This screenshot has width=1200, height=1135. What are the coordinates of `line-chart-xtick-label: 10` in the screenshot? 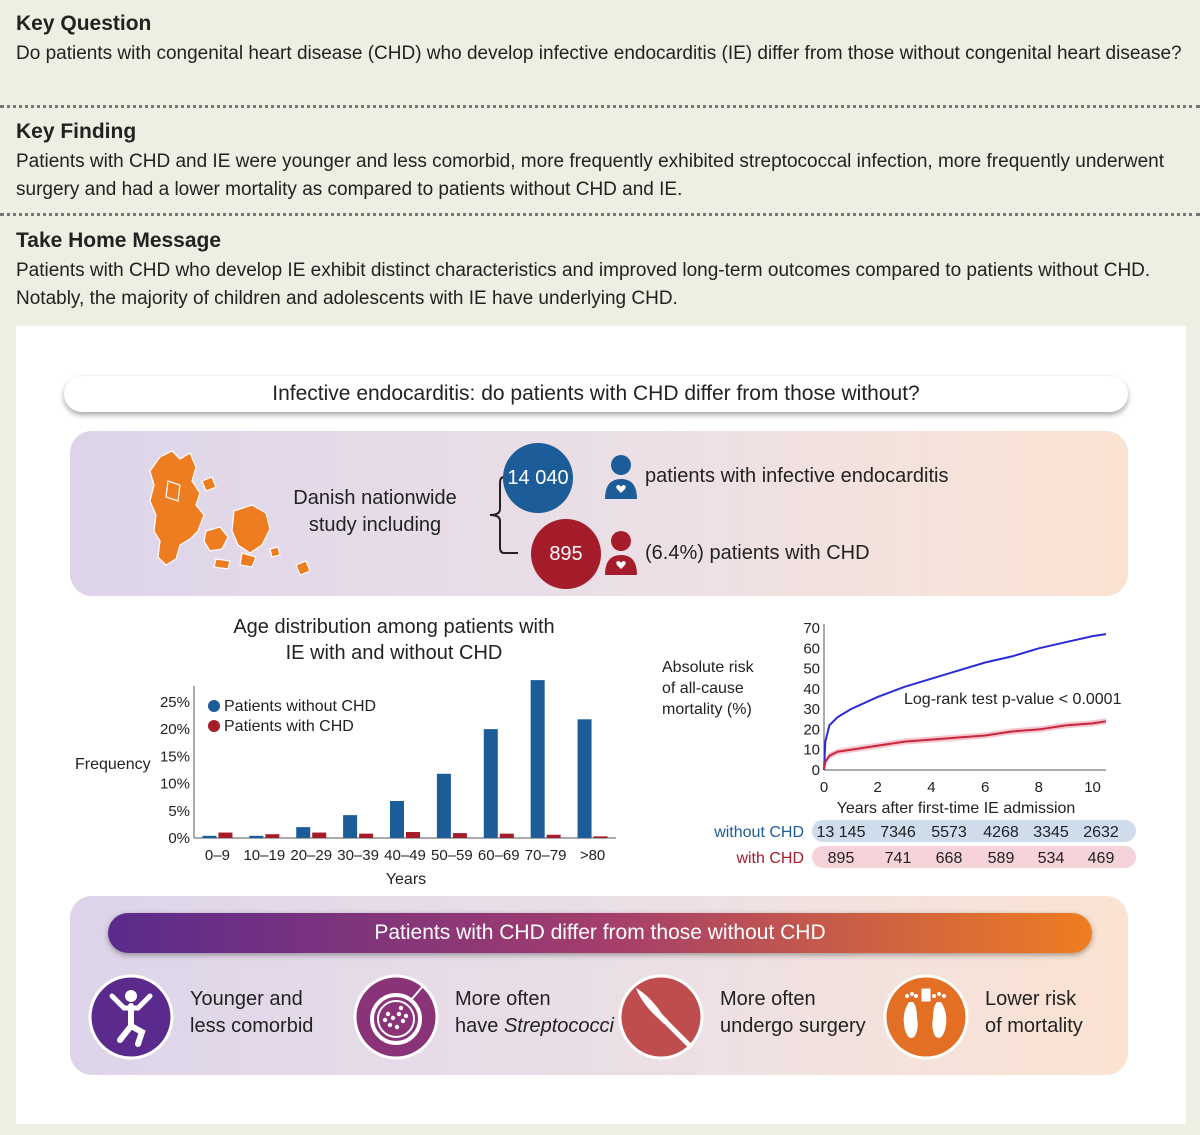 It's located at (1092, 787).